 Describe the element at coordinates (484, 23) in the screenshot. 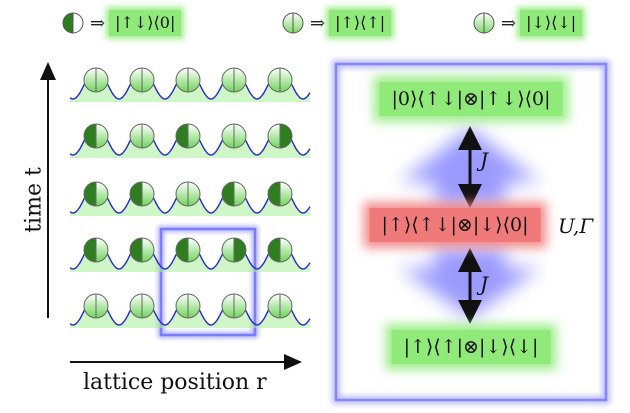

I see `spin-down-circle-icon` at that location.